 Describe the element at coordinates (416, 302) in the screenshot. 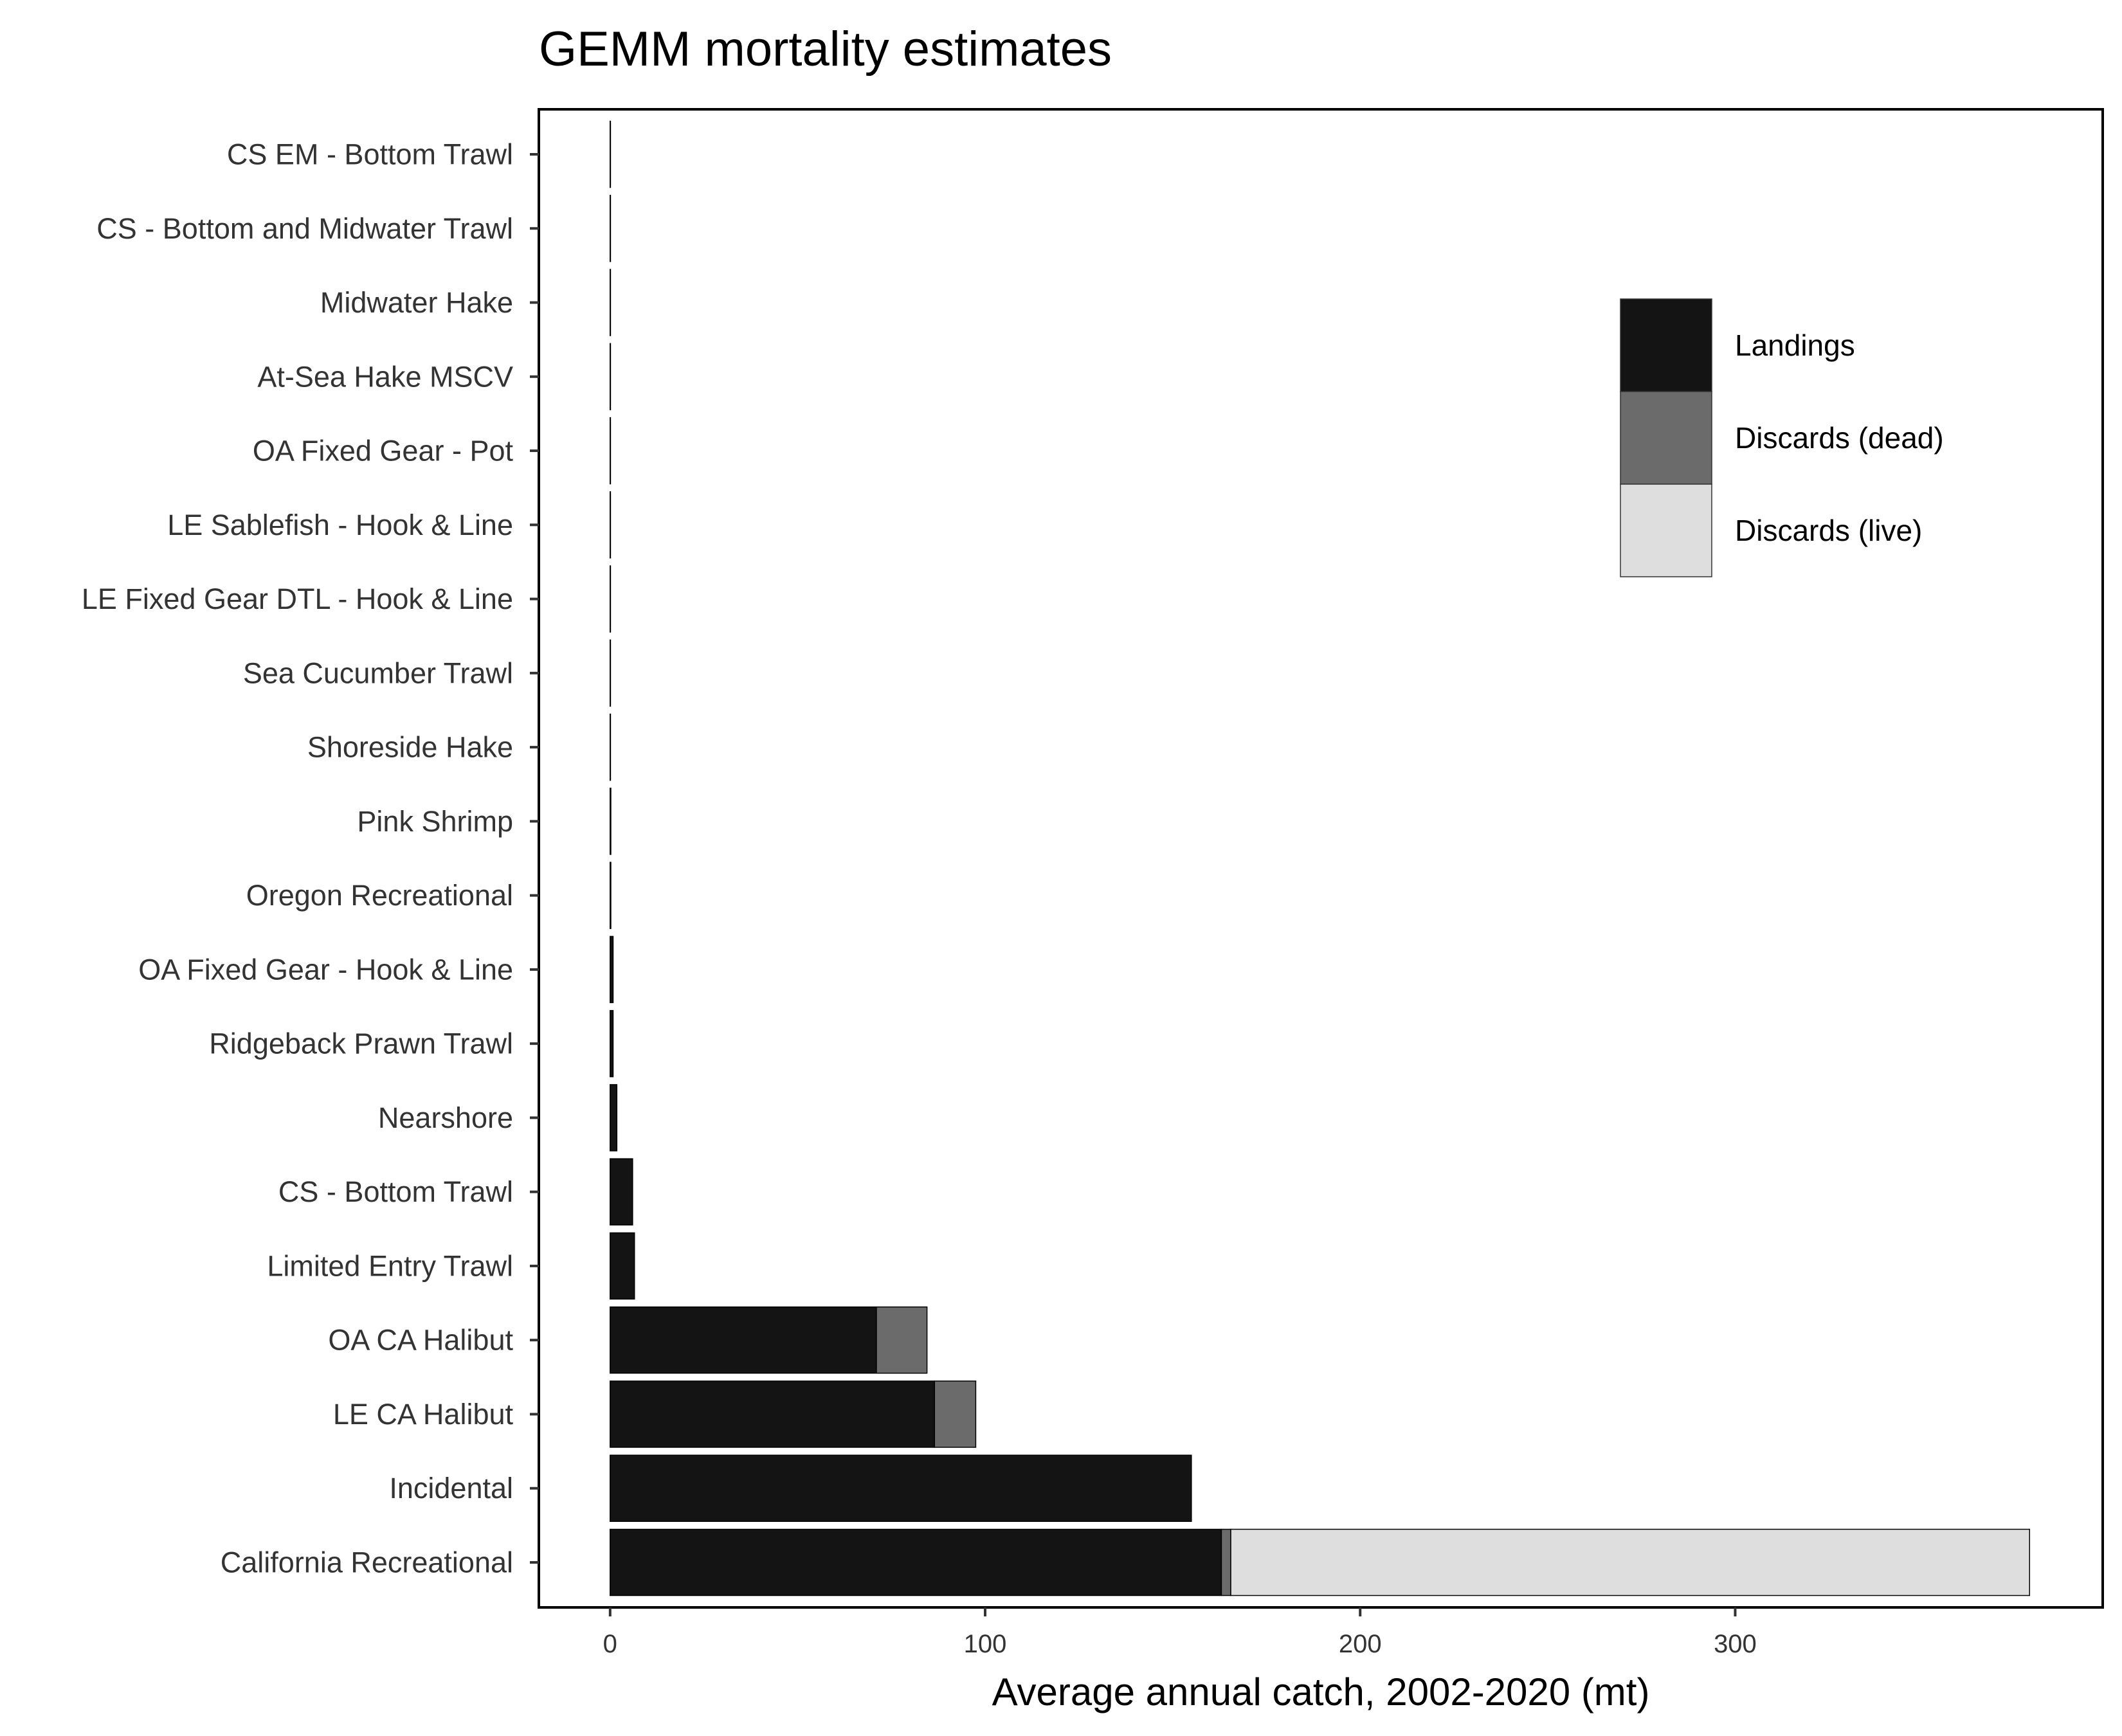

I see `y-tick-label: Midwater Hake` at that location.